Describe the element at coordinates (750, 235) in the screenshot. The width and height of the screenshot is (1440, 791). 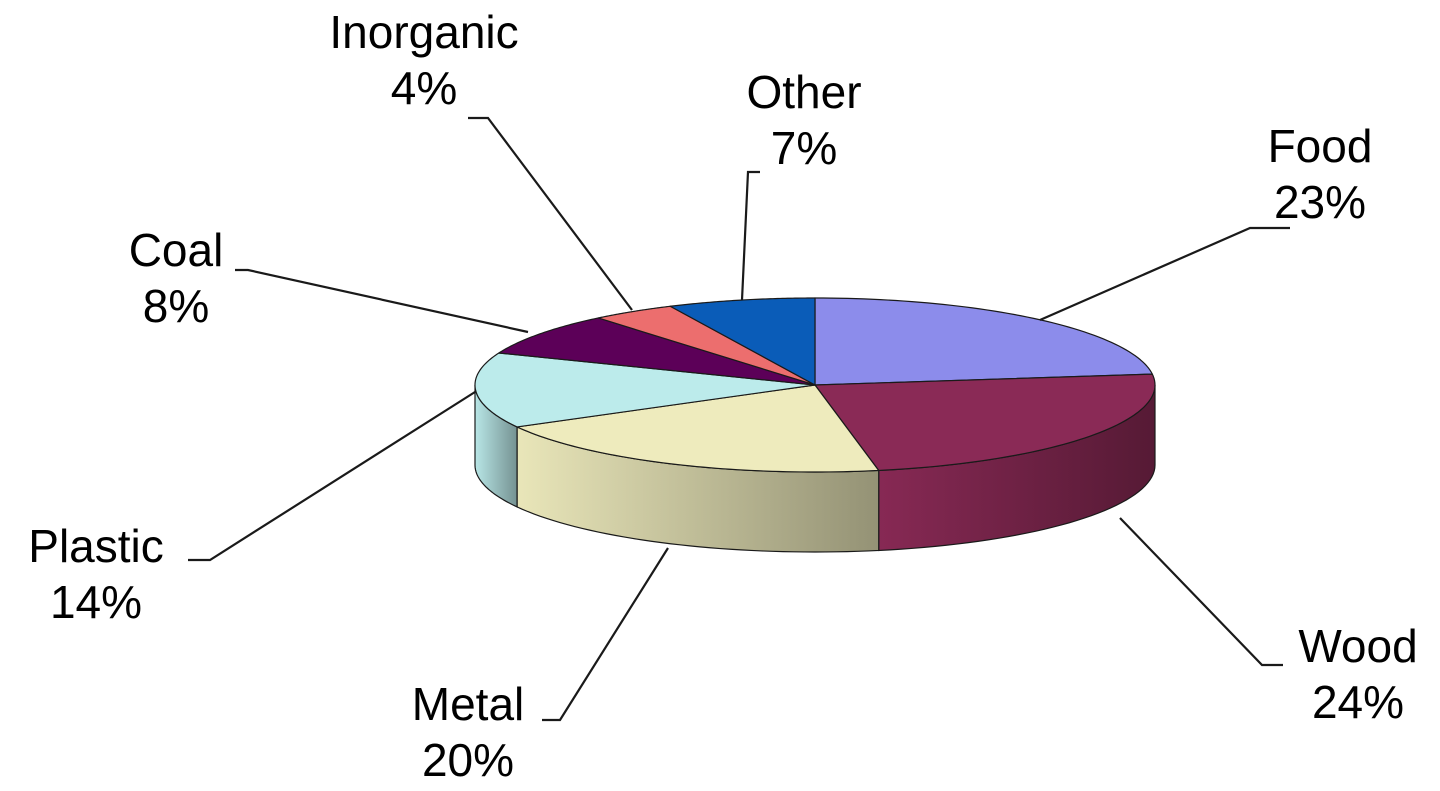
I see `leader-line-other` at that location.